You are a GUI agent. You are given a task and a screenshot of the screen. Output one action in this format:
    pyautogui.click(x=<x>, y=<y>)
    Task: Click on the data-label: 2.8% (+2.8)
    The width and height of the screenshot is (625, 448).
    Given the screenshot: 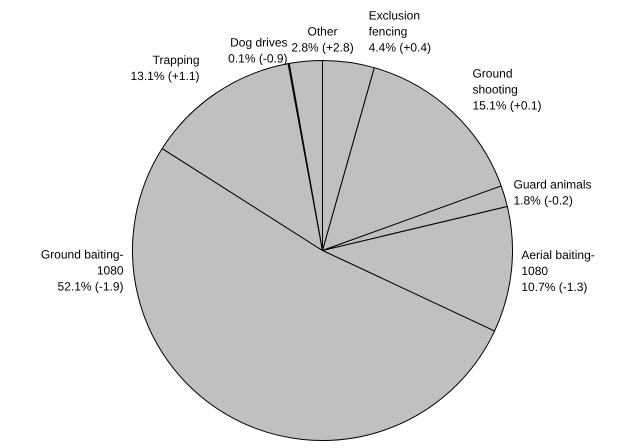 What is the action you would take?
    pyautogui.click(x=322, y=47)
    